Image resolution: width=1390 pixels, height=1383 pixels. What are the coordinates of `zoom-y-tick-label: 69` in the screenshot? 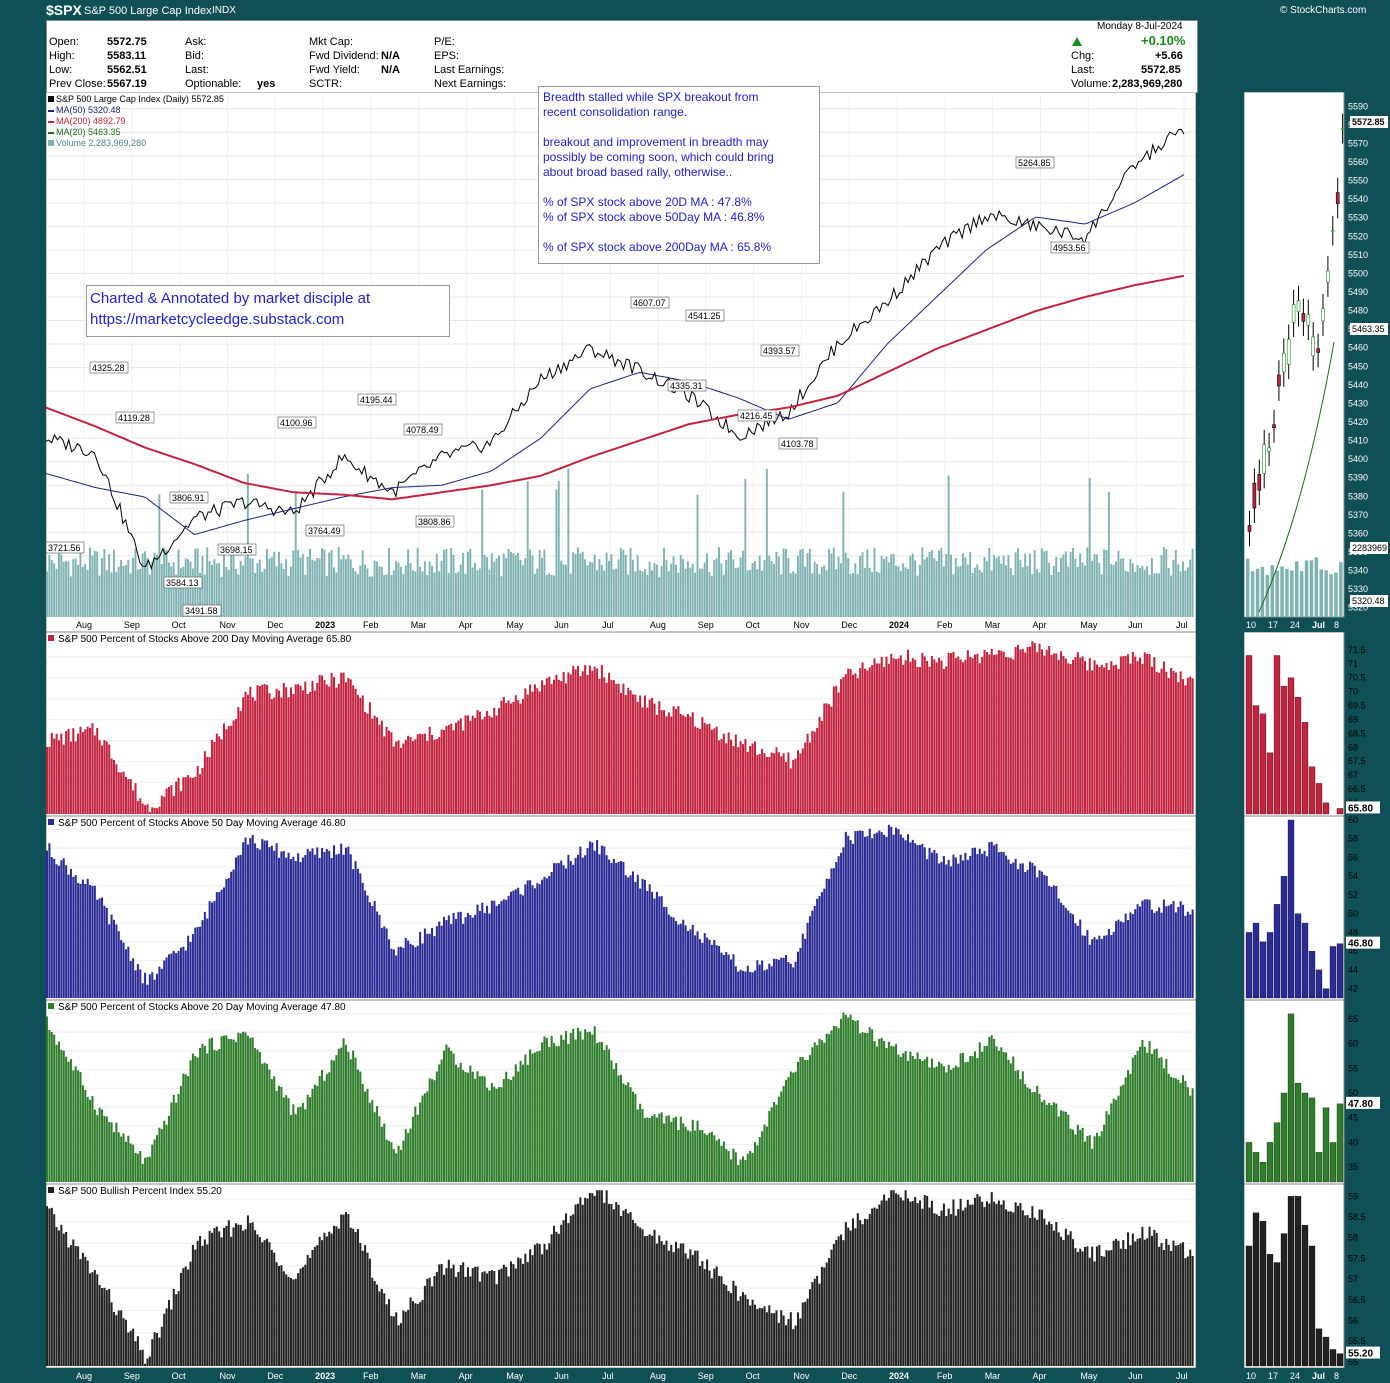 It's located at (1353, 719).